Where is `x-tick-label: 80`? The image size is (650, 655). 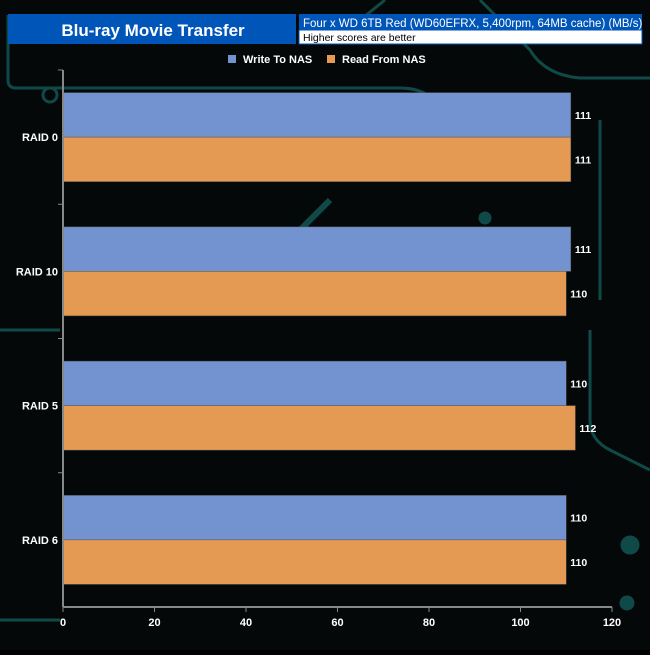 x-tick-label: 80 is located at coordinates (429, 623).